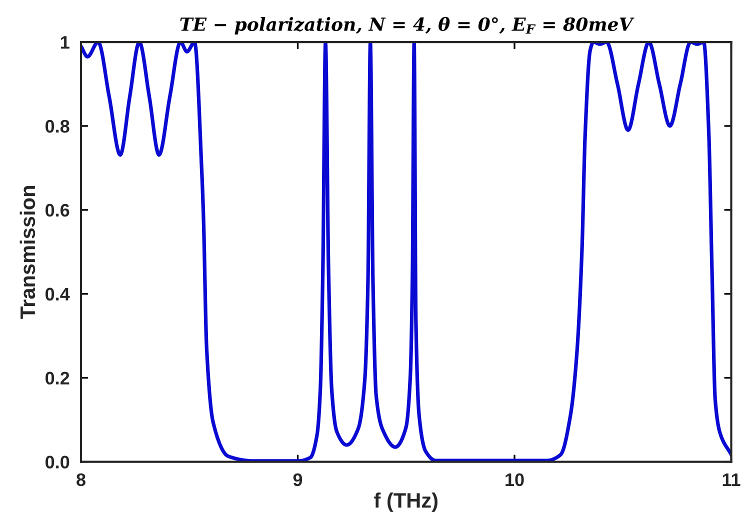  I want to click on y-tick-label: 0.4, so click(58, 294).